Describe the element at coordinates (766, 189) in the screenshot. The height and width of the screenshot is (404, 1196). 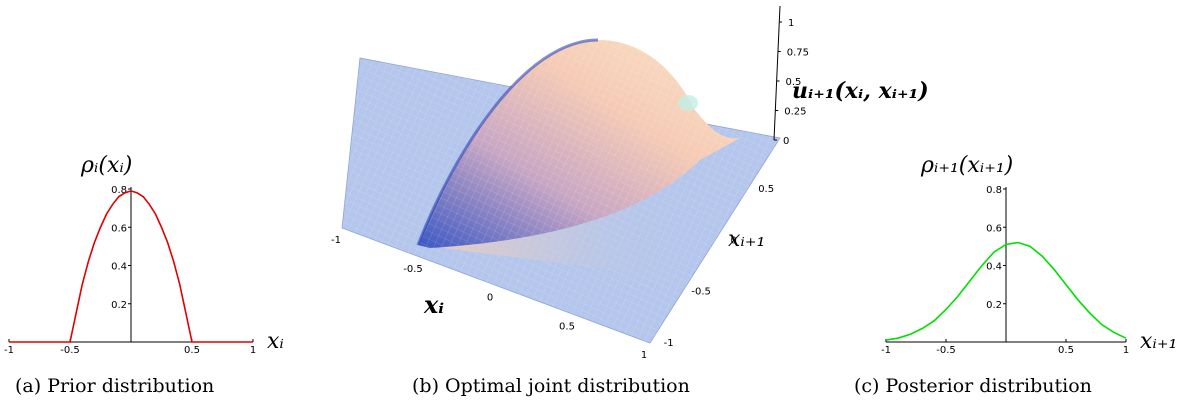
I see `joint-ytick-label: 0.5` at that location.